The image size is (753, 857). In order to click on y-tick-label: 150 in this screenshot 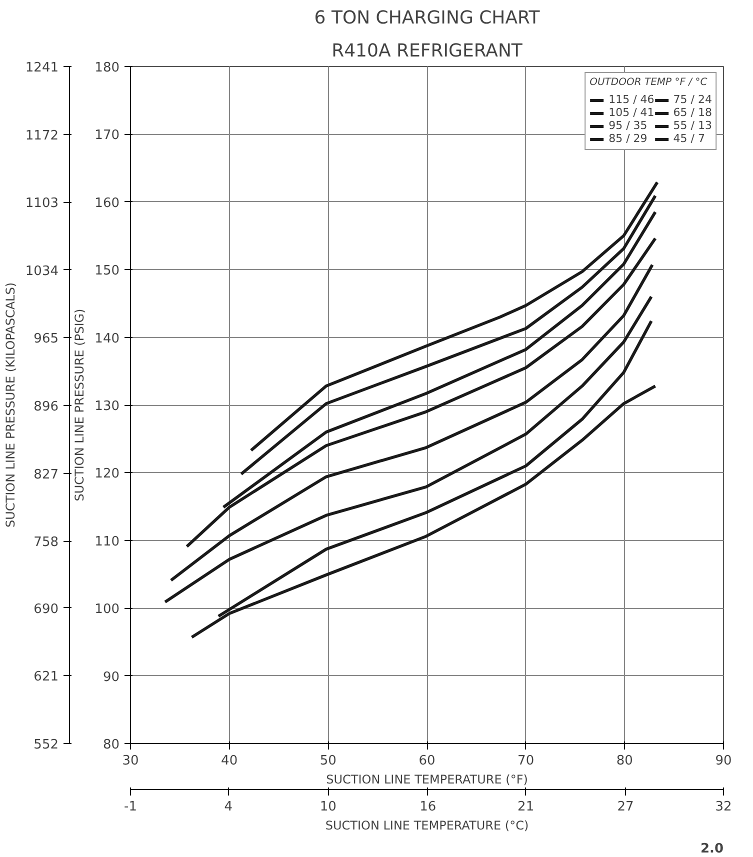, I will do `click(107, 271)`.